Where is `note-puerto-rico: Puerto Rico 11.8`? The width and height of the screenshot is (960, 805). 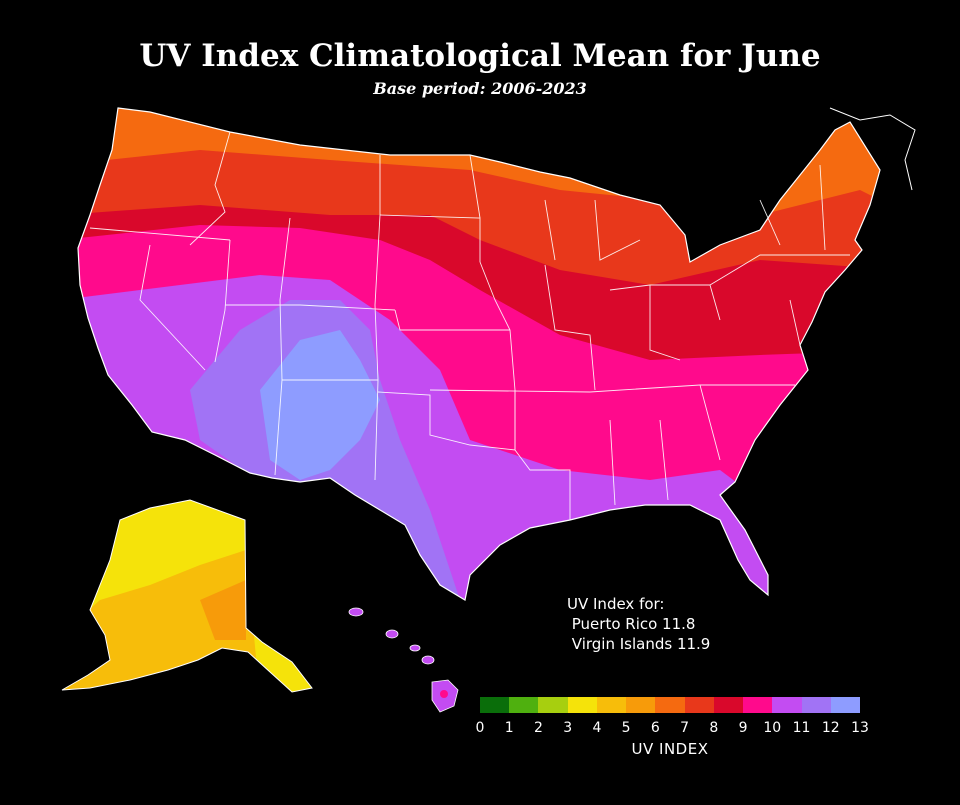 note-puerto-rico: Puerto Rico 11.8 is located at coordinates (631, 624).